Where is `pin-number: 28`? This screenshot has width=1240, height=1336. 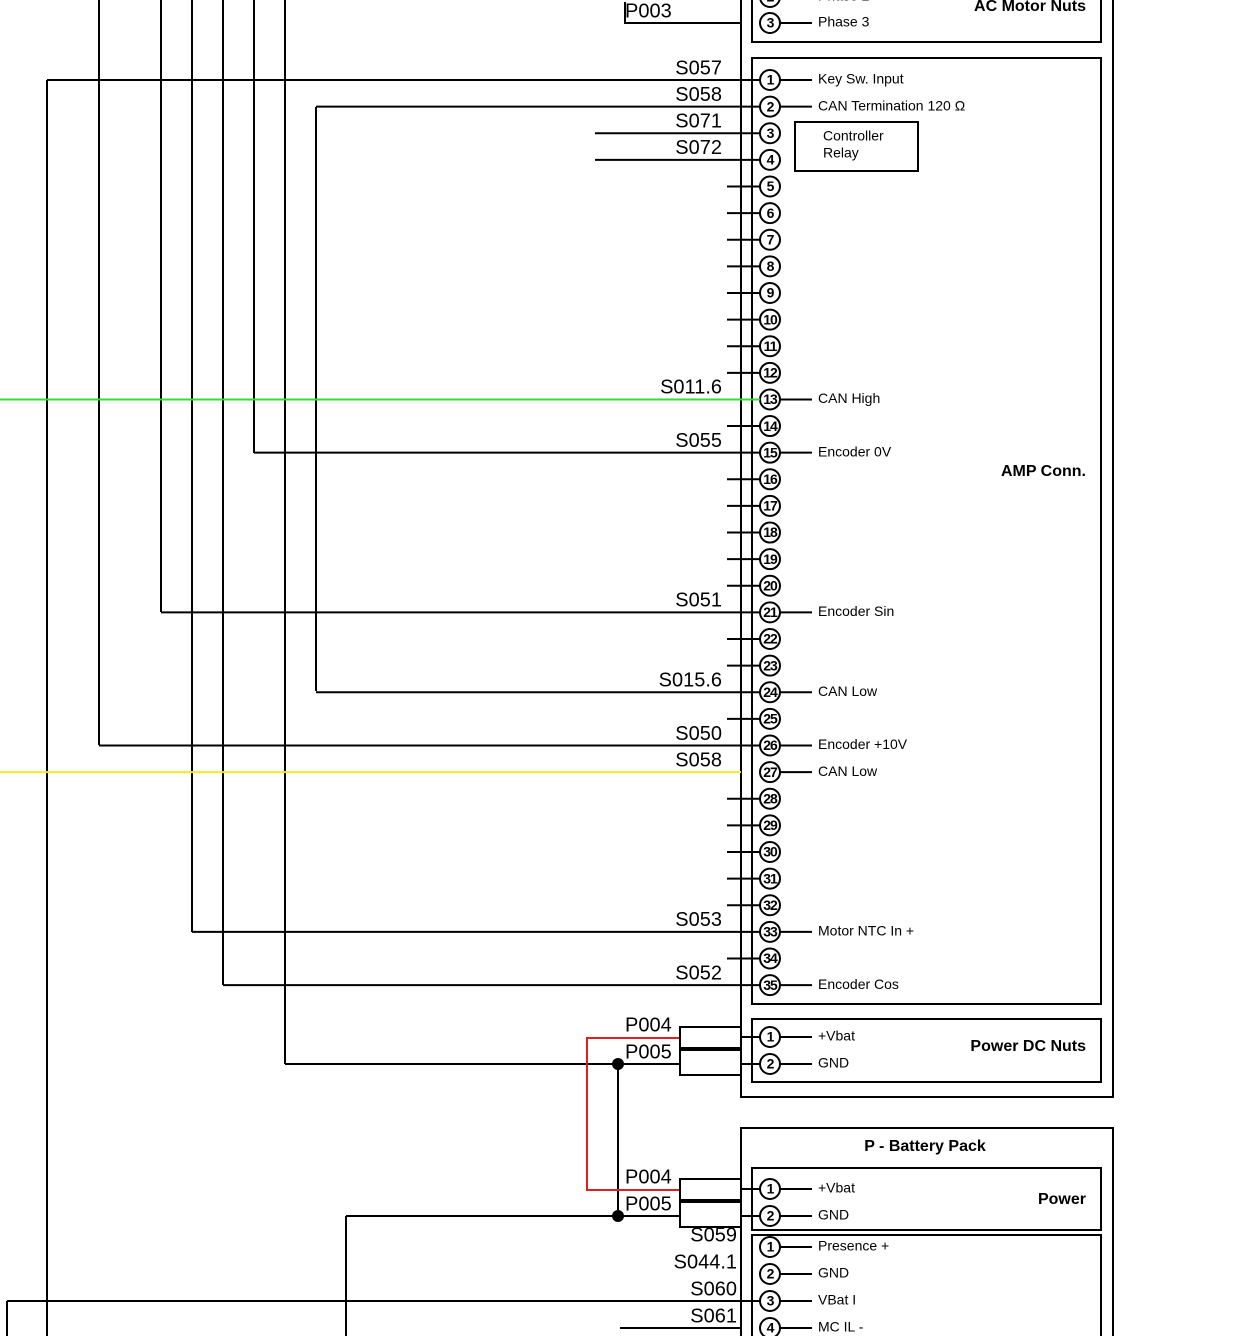
pin-number: 28 is located at coordinates (770, 798).